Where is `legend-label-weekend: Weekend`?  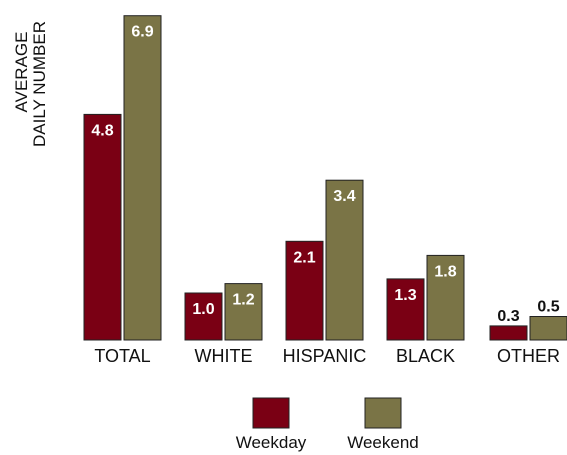
legend-label-weekend: Weekend is located at coordinates (383, 442).